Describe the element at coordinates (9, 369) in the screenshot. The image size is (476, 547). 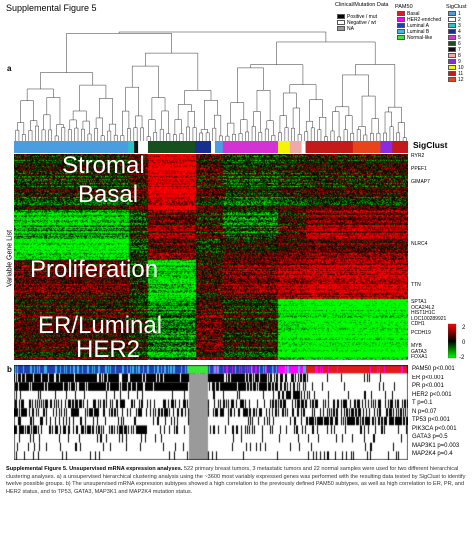
I see `panel-b-label: b` at that location.